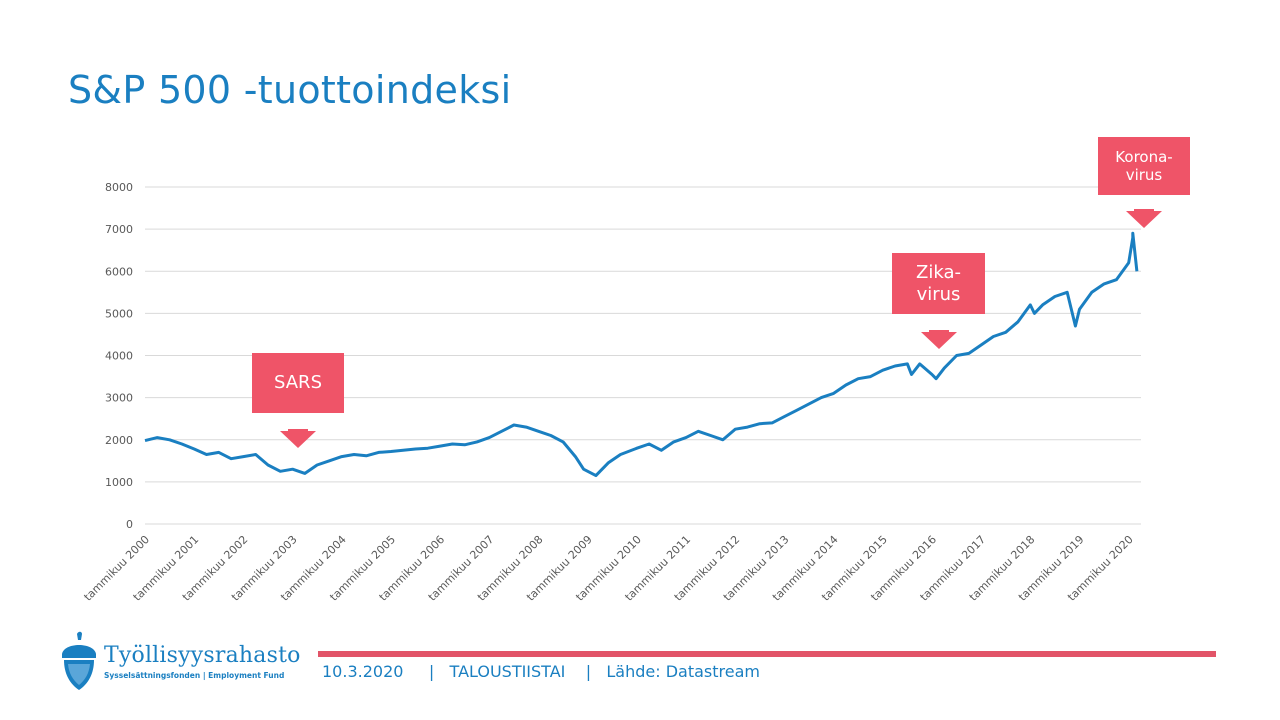 The width and height of the screenshot is (1280, 720). What do you see at coordinates (119, 187) in the screenshot?
I see `y-tick-label: 8000` at bounding box center [119, 187].